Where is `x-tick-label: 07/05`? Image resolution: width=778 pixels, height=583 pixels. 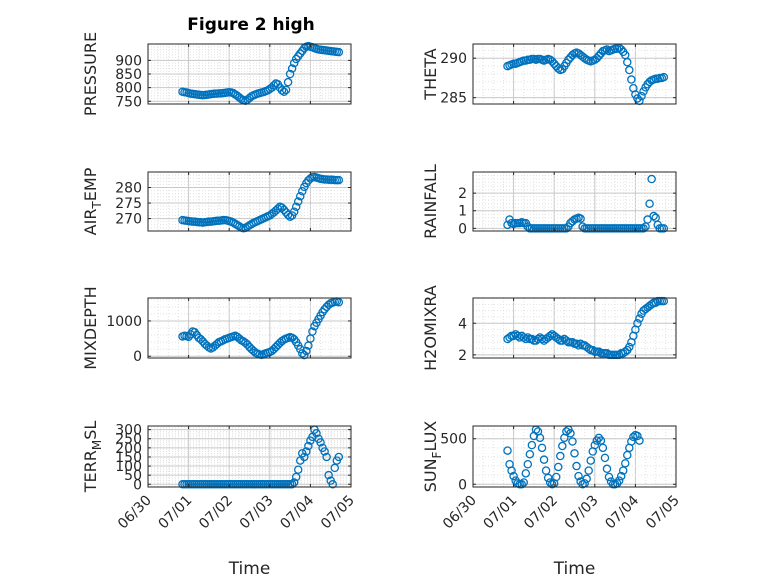 x-tick-label: 07/05 is located at coordinates (663, 513).